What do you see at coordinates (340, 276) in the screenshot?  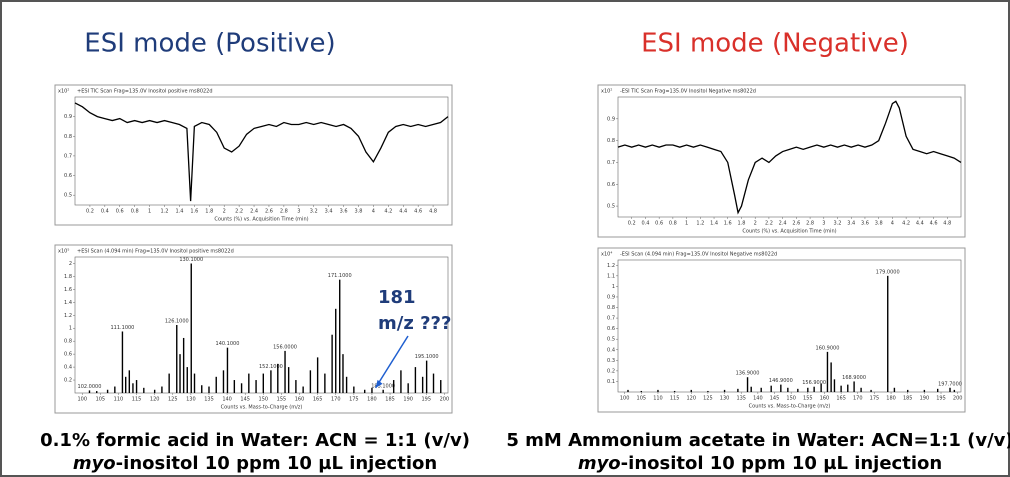 I see `peak-label: 171.1000` at bounding box center [340, 276].